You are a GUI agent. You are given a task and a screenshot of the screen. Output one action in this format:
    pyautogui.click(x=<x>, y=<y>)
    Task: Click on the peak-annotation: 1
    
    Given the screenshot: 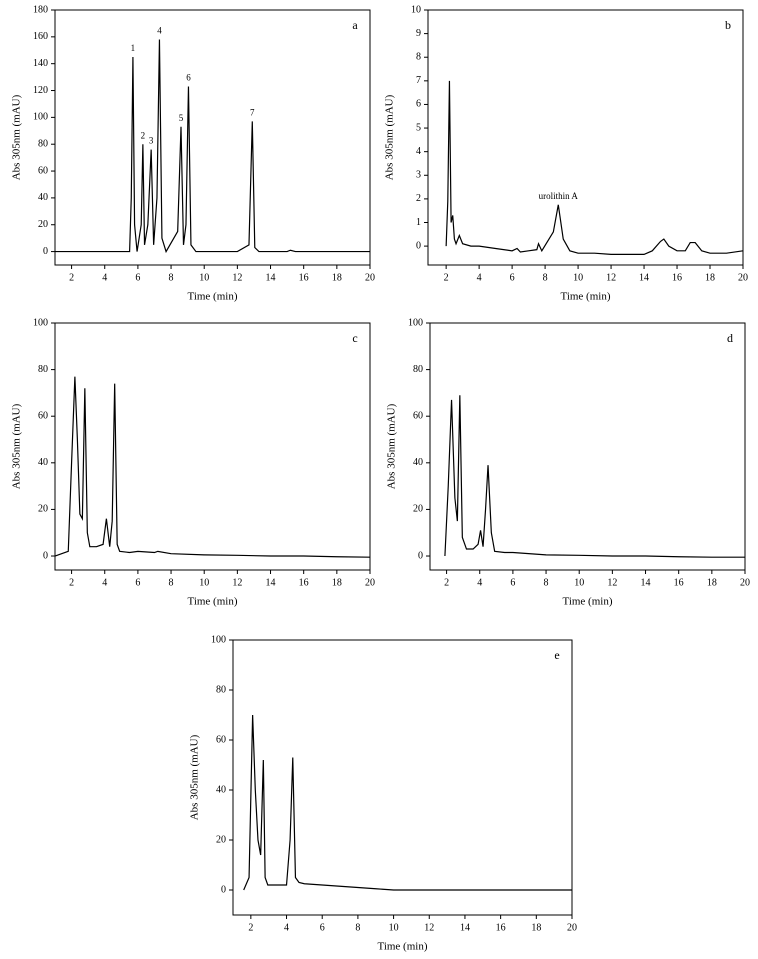 What is the action you would take?
    pyautogui.click(x=133, y=48)
    